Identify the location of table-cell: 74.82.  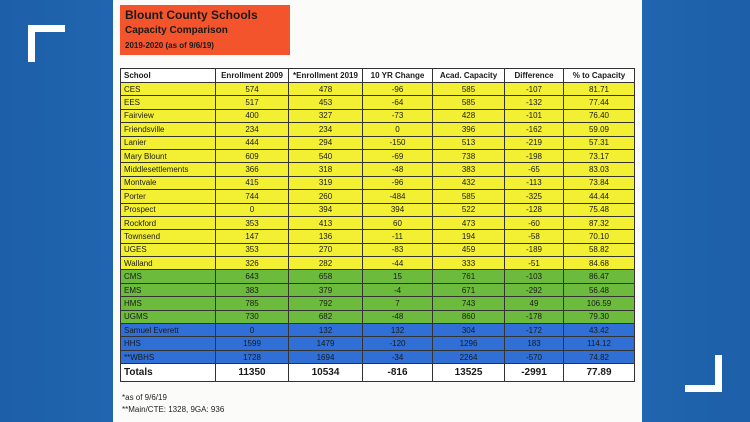
(599, 357).